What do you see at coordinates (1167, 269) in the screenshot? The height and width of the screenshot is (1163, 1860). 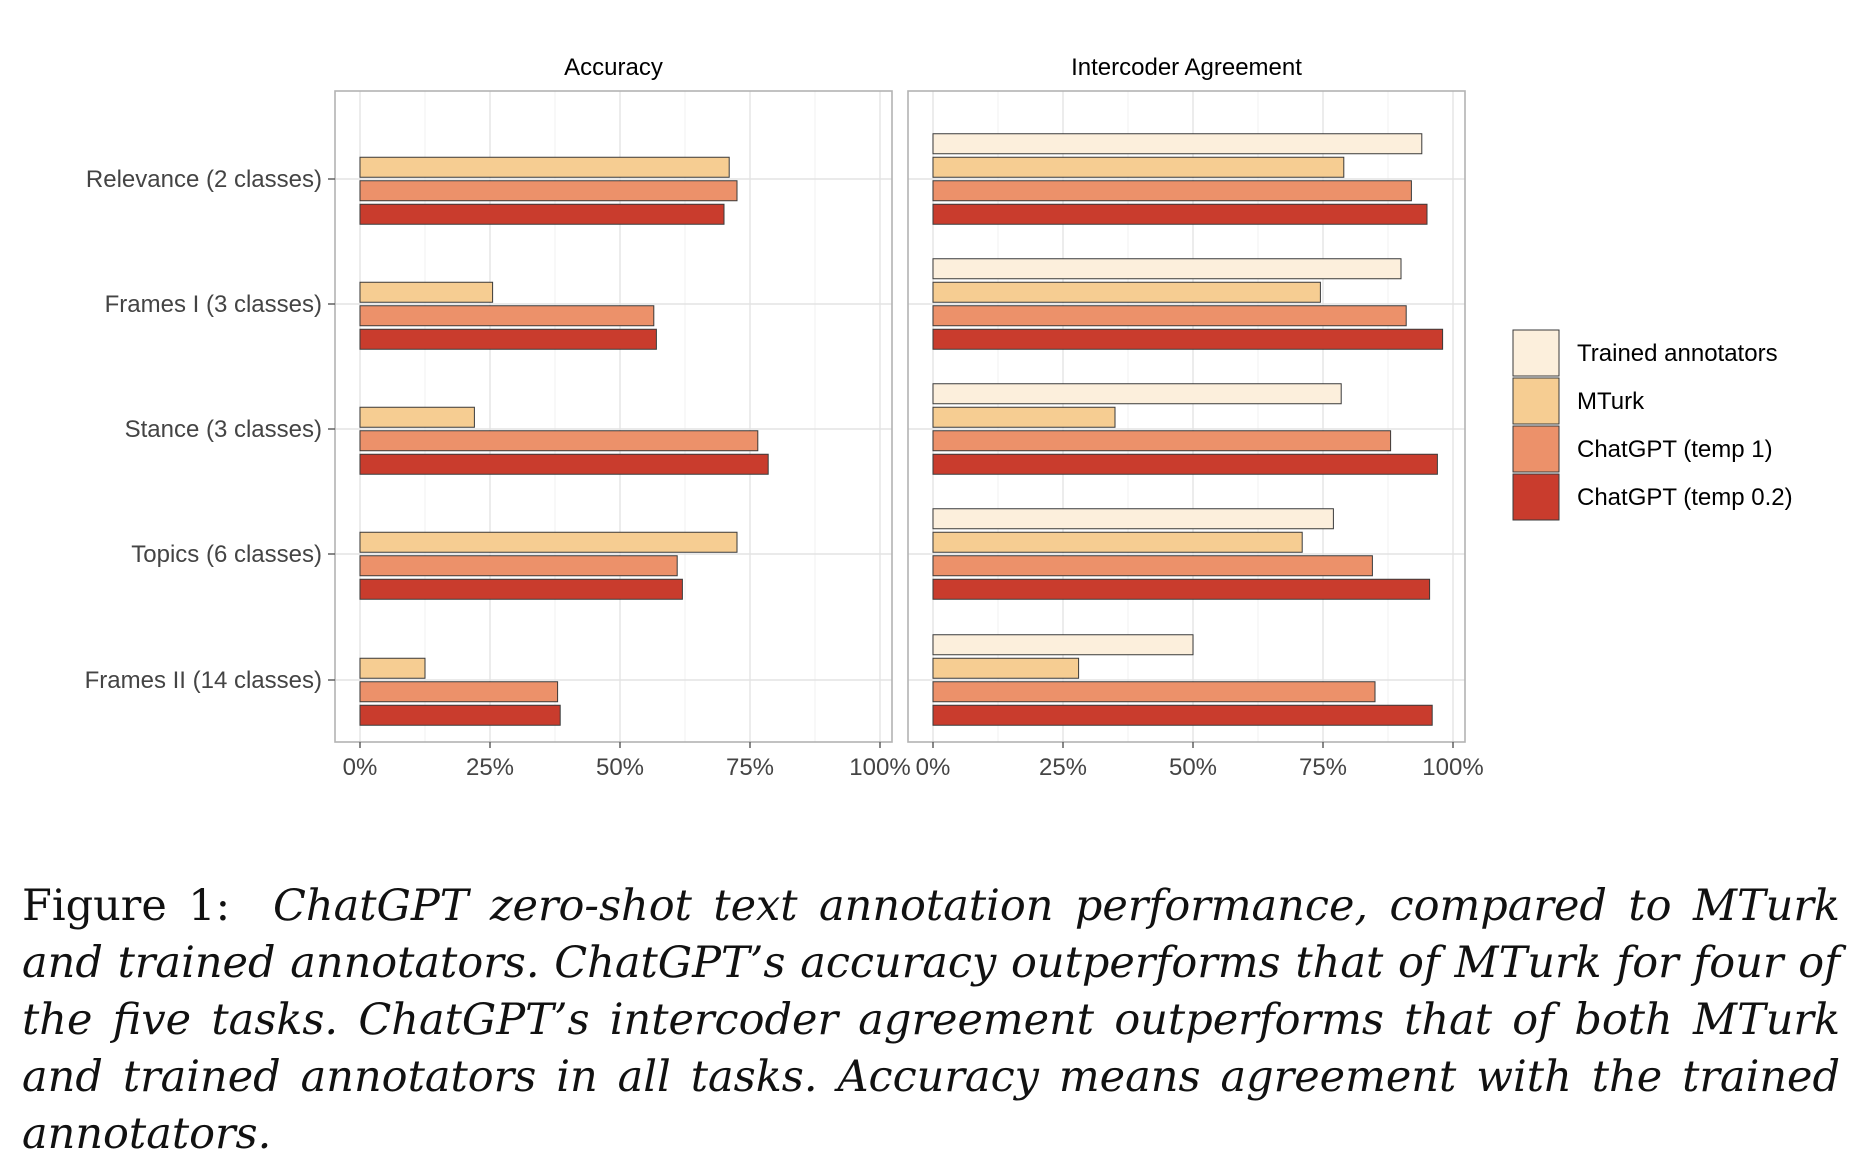 I see `bar-trained-annotators-frames-i-3-classes` at bounding box center [1167, 269].